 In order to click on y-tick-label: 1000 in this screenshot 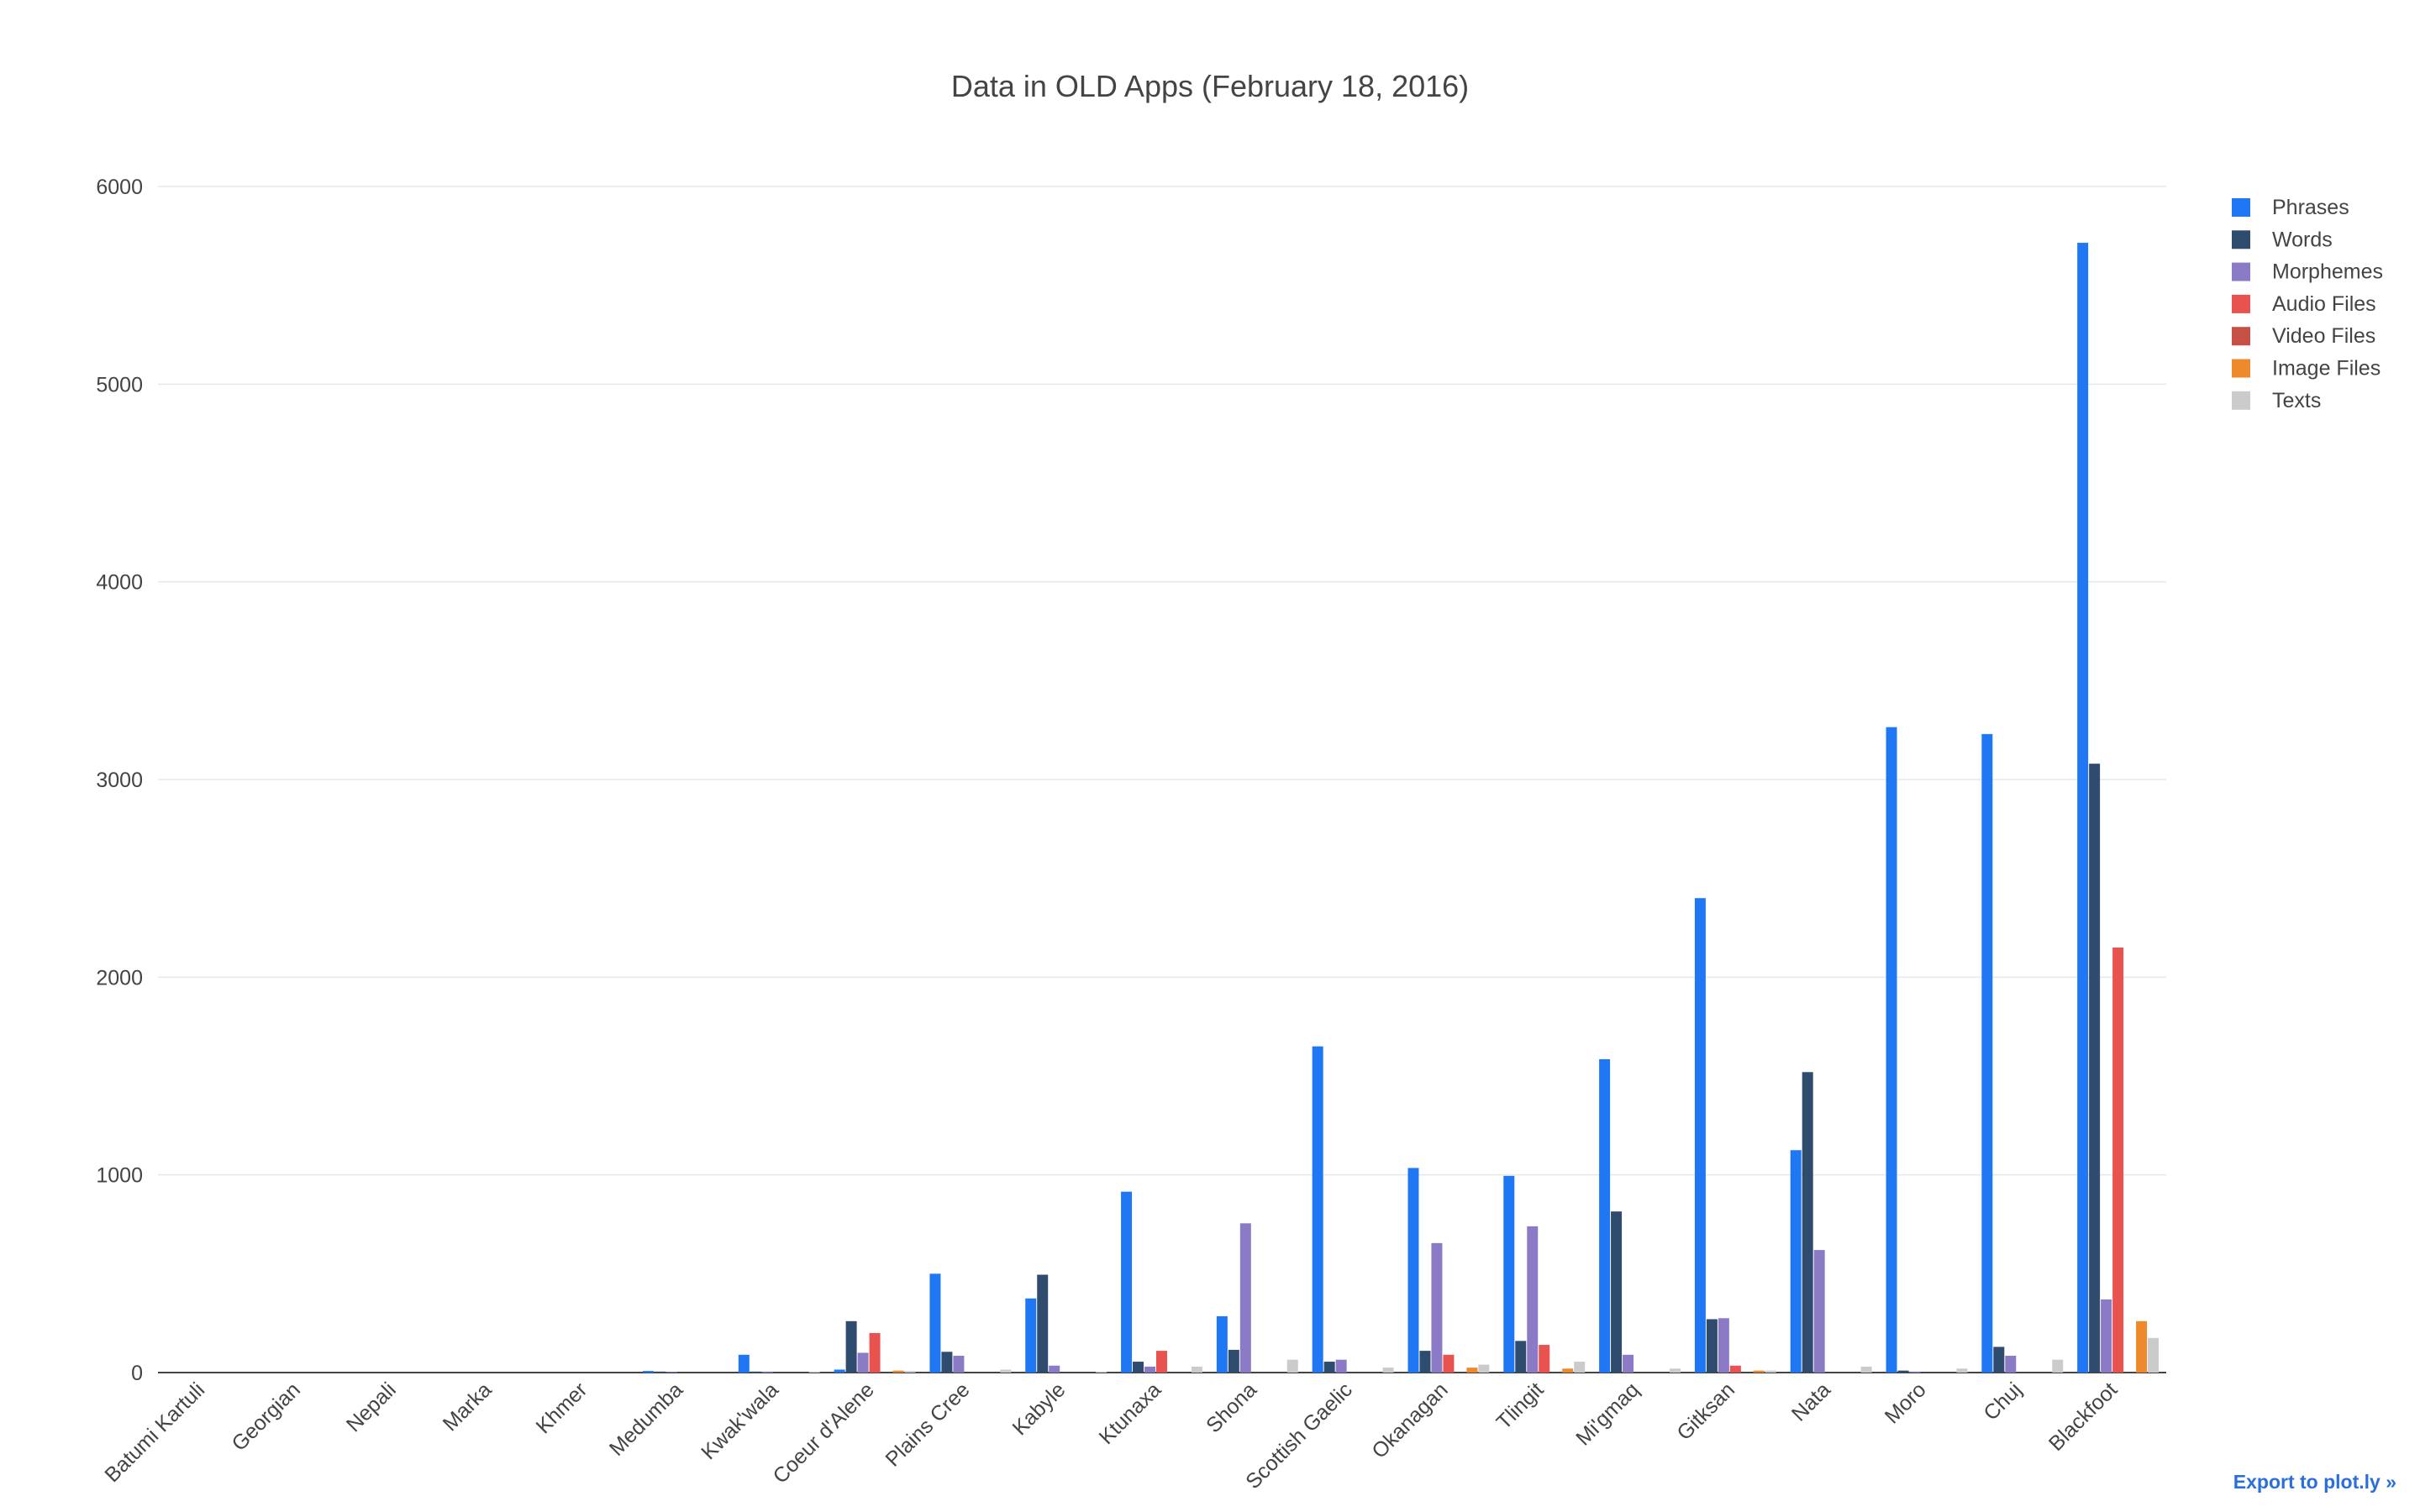, I will do `click(120, 1176)`.